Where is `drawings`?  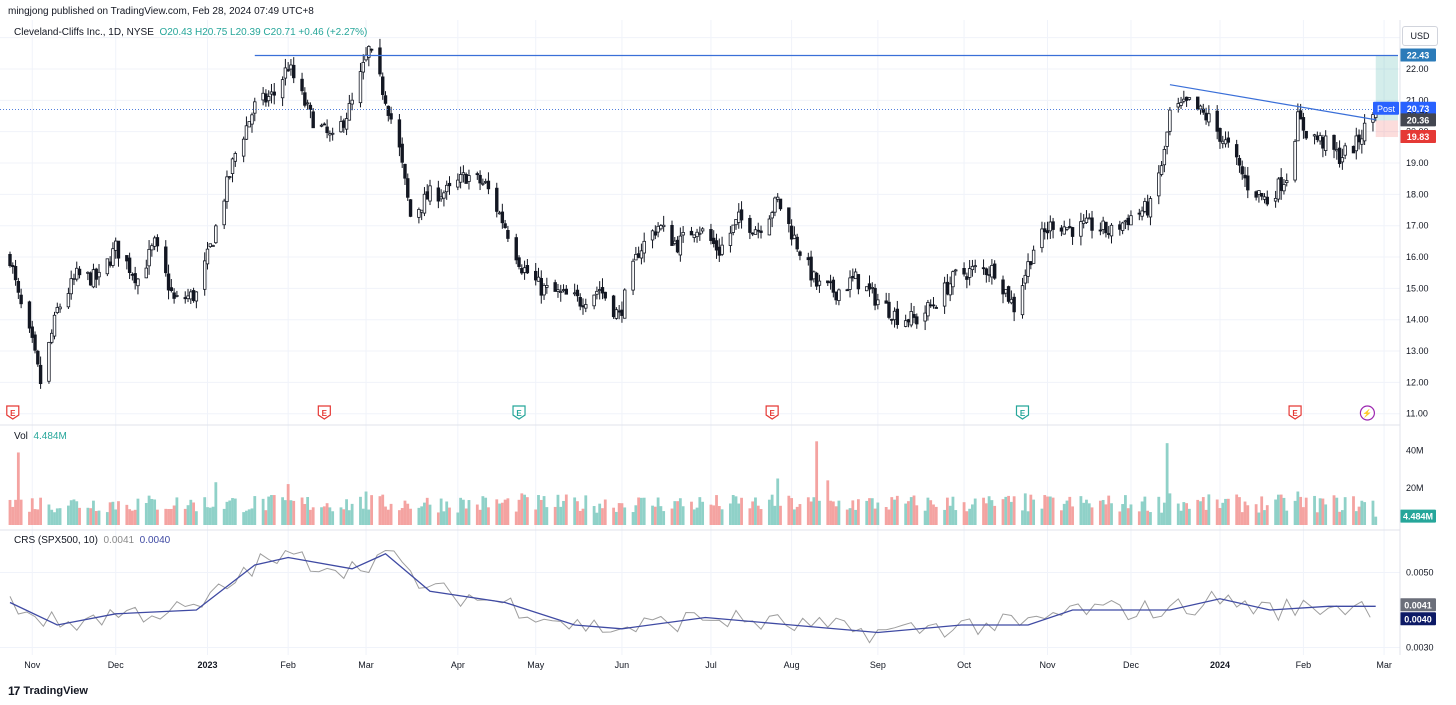 drawings is located at coordinates (699, 87).